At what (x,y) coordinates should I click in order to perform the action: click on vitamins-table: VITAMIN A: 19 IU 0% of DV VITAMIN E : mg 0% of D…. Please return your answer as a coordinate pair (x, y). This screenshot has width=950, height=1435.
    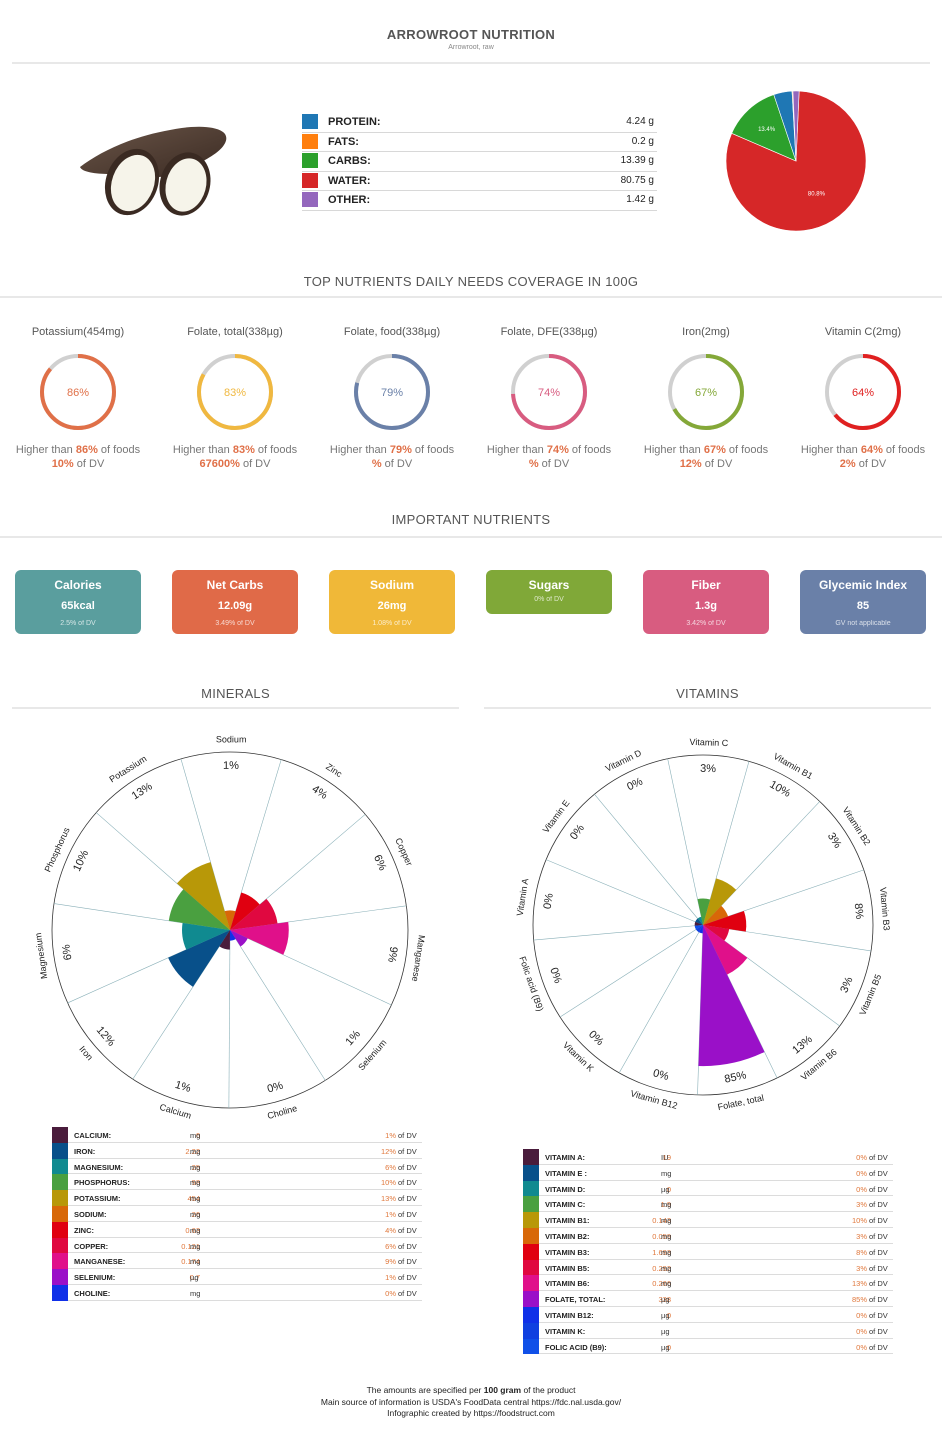
    Looking at the image, I should click on (708, 1252).